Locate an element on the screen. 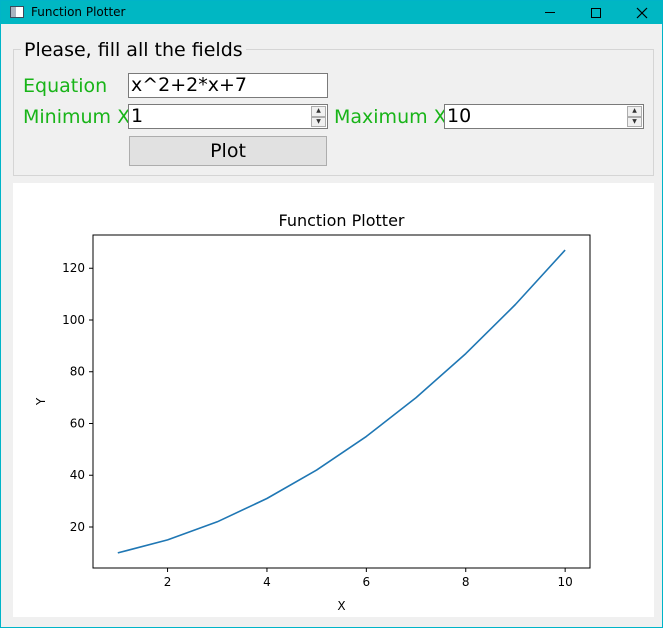  window-title: Function Plotter is located at coordinates (78, 12).